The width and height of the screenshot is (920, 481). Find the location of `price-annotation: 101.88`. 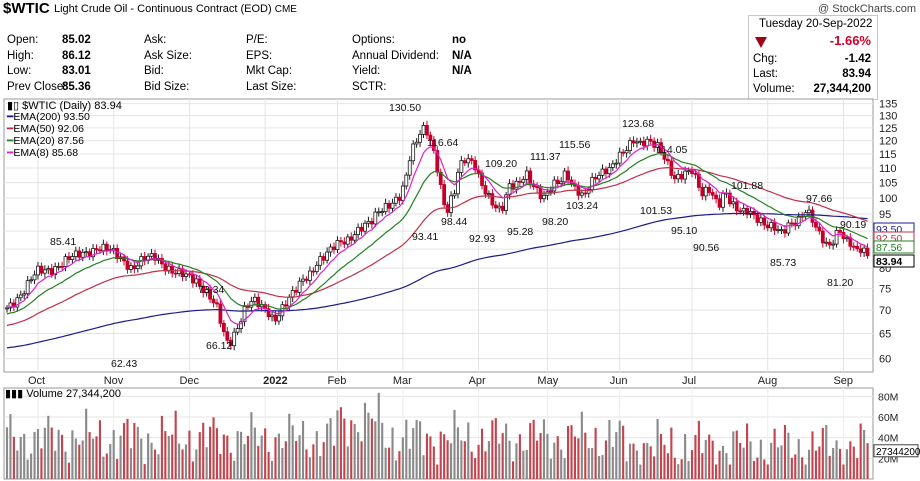

price-annotation: 101.88 is located at coordinates (747, 186).